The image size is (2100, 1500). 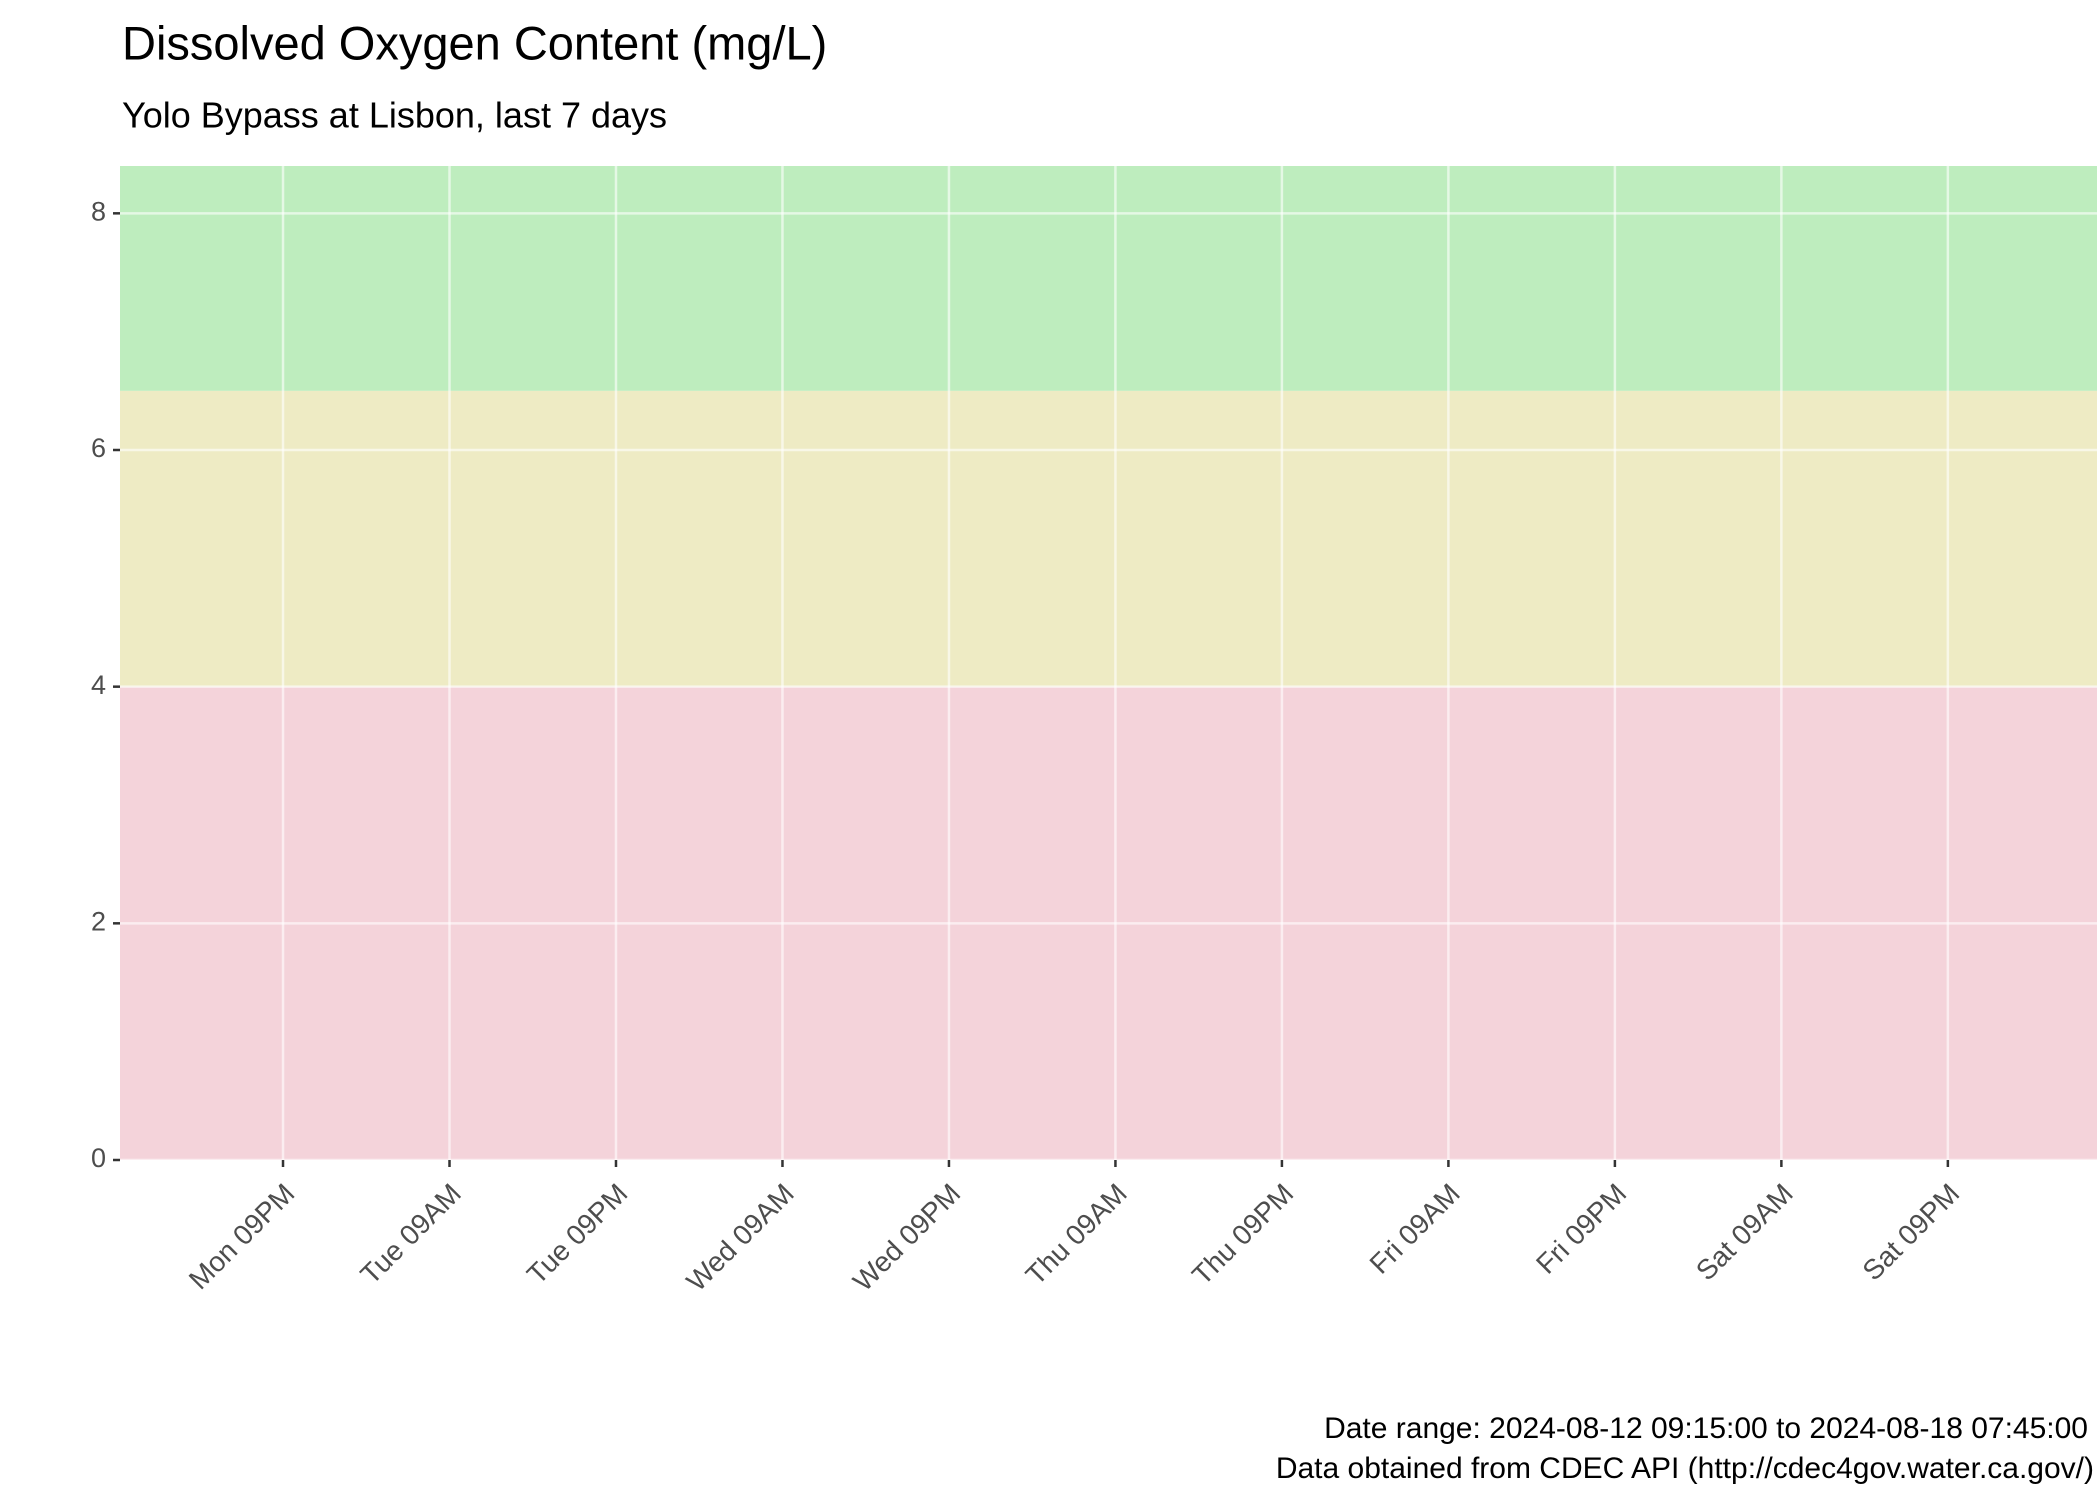 What do you see at coordinates (474, 42) in the screenshot?
I see `chart-title: Dissolved Oxygen Content (mg/L)` at bounding box center [474, 42].